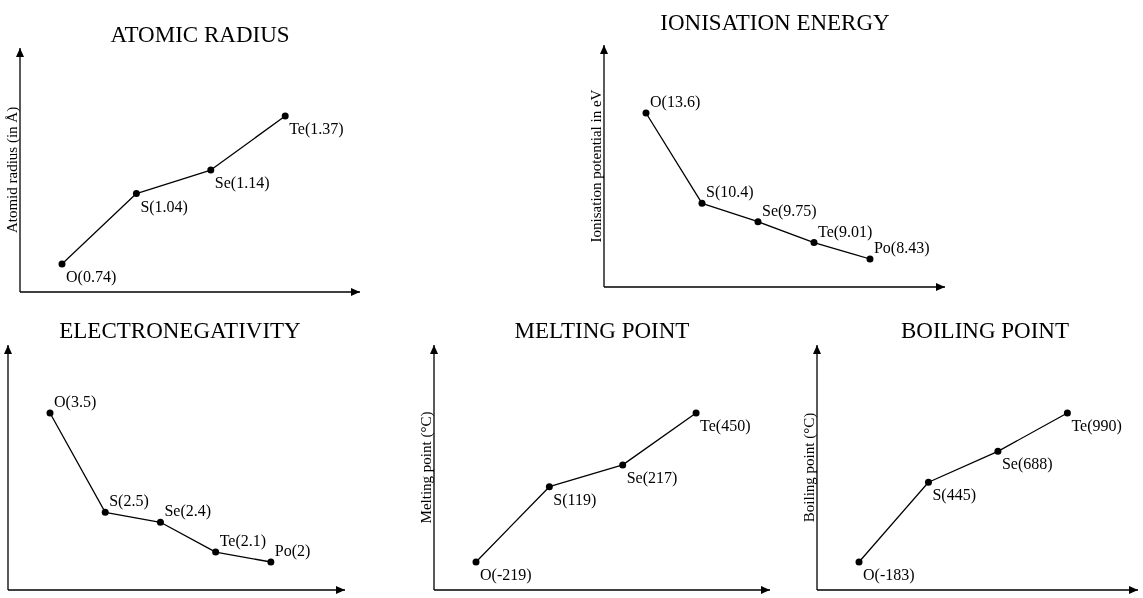 This screenshot has width=1143, height=598. What do you see at coordinates (316, 129) in the screenshot?
I see `data-label: Te(1.37)` at bounding box center [316, 129].